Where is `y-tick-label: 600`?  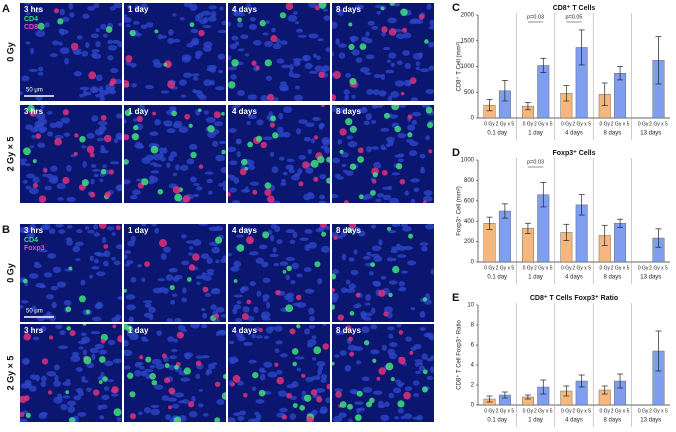
y-tick-label: 600 is located at coordinates (469, 201).